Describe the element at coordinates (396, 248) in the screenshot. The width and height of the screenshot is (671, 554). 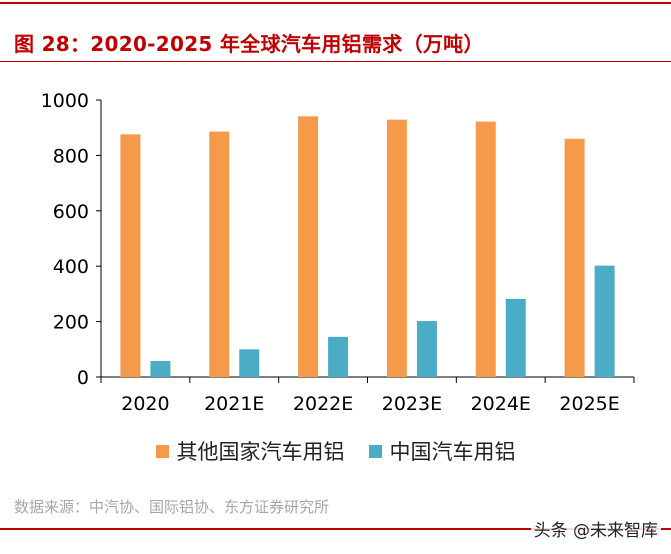
I see `bar-other-2023E` at that location.